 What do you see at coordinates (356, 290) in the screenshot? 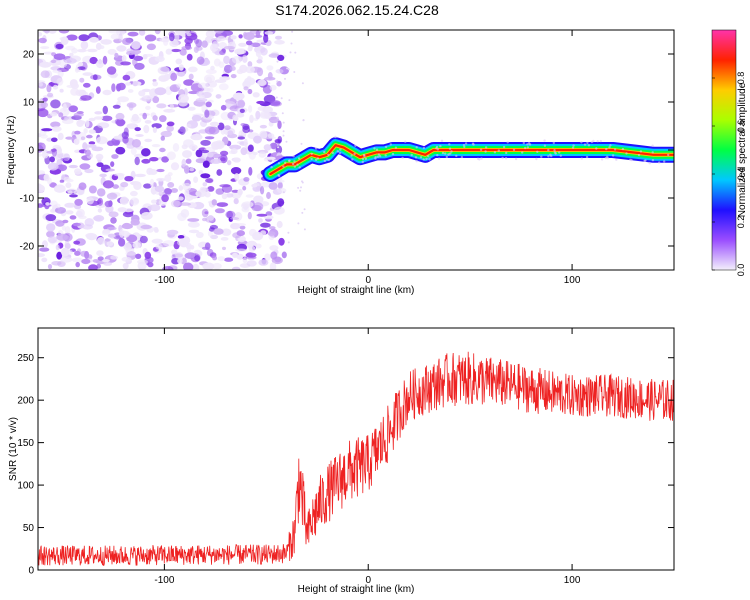
I see `spectrogram-xlabel: Height of straight line (km)` at bounding box center [356, 290].